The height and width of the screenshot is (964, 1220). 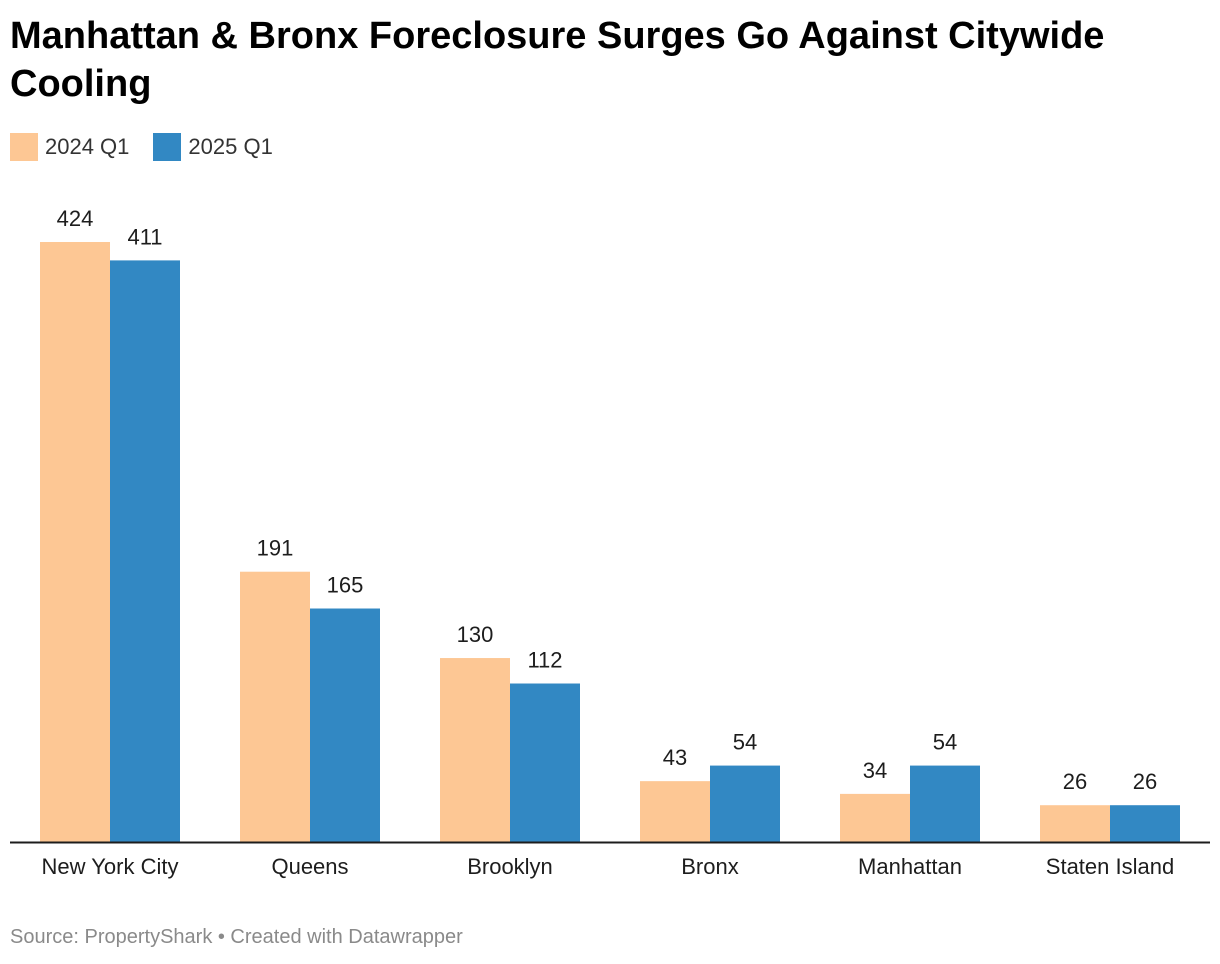 I want to click on value-label-bronx-2024-q1: 43, so click(x=675, y=757).